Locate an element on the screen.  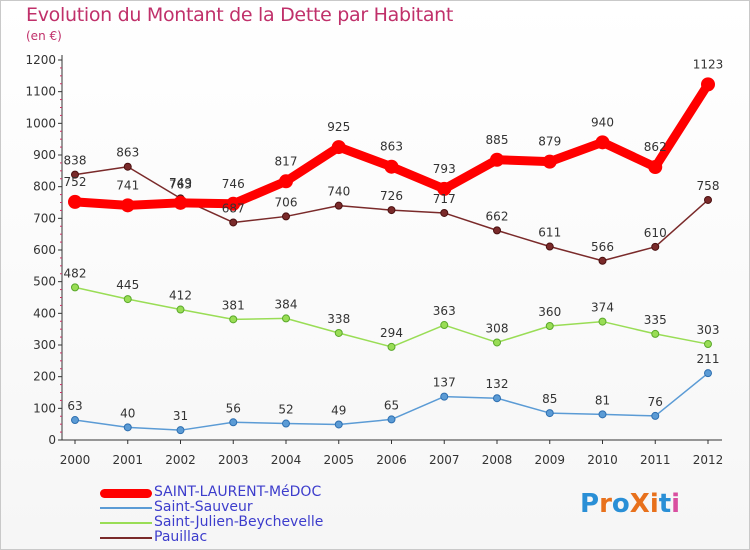
data-label: 63 is located at coordinates (74, 406).